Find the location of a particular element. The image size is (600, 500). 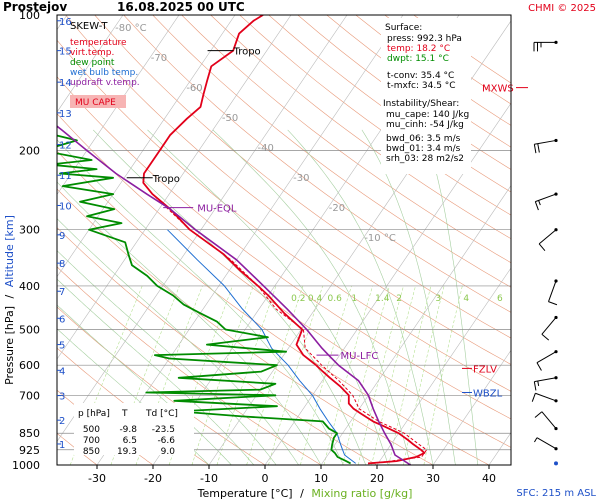

altitude-tick-label: 13 is located at coordinates (65, 114).